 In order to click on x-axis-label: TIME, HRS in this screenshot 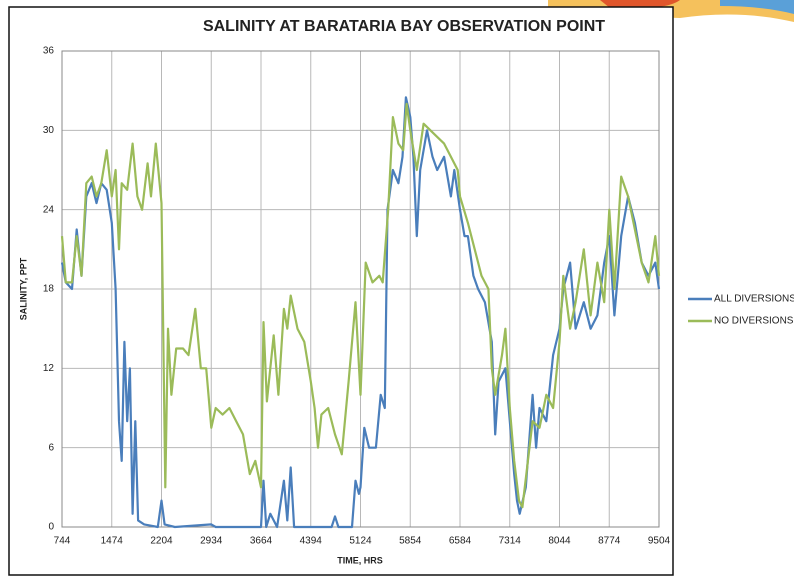, I will do `click(360, 560)`.